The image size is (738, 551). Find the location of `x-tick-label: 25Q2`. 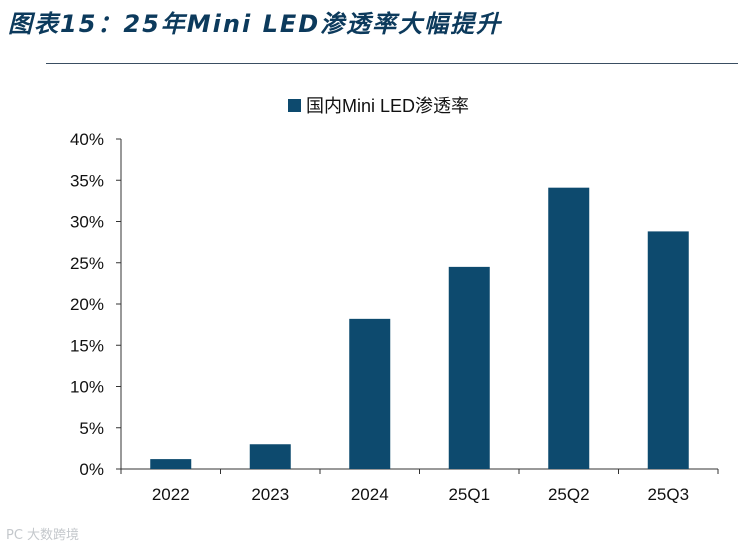

x-tick-label: 25Q2 is located at coordinates (569, 494).